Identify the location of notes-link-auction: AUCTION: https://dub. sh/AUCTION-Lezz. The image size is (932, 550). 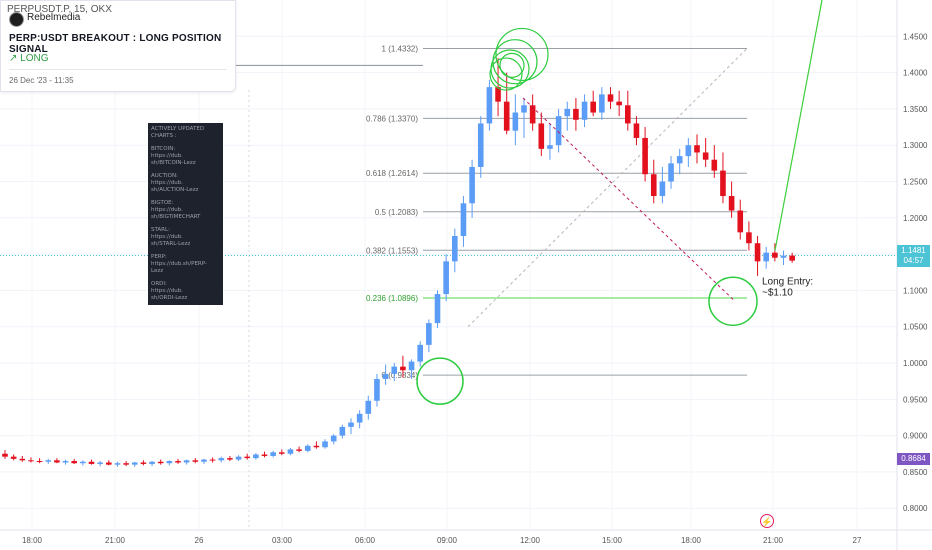
(175, 183).